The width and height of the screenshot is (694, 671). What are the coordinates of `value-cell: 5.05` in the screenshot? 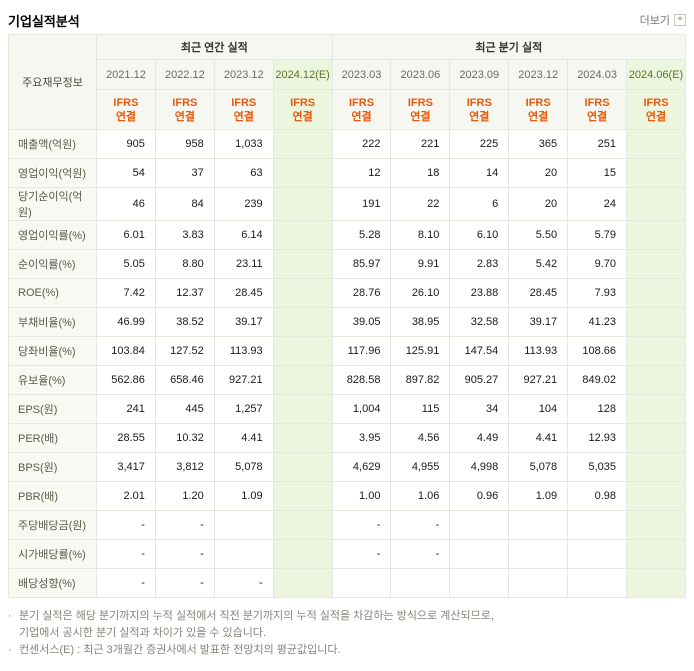 It's located at (126, 264).